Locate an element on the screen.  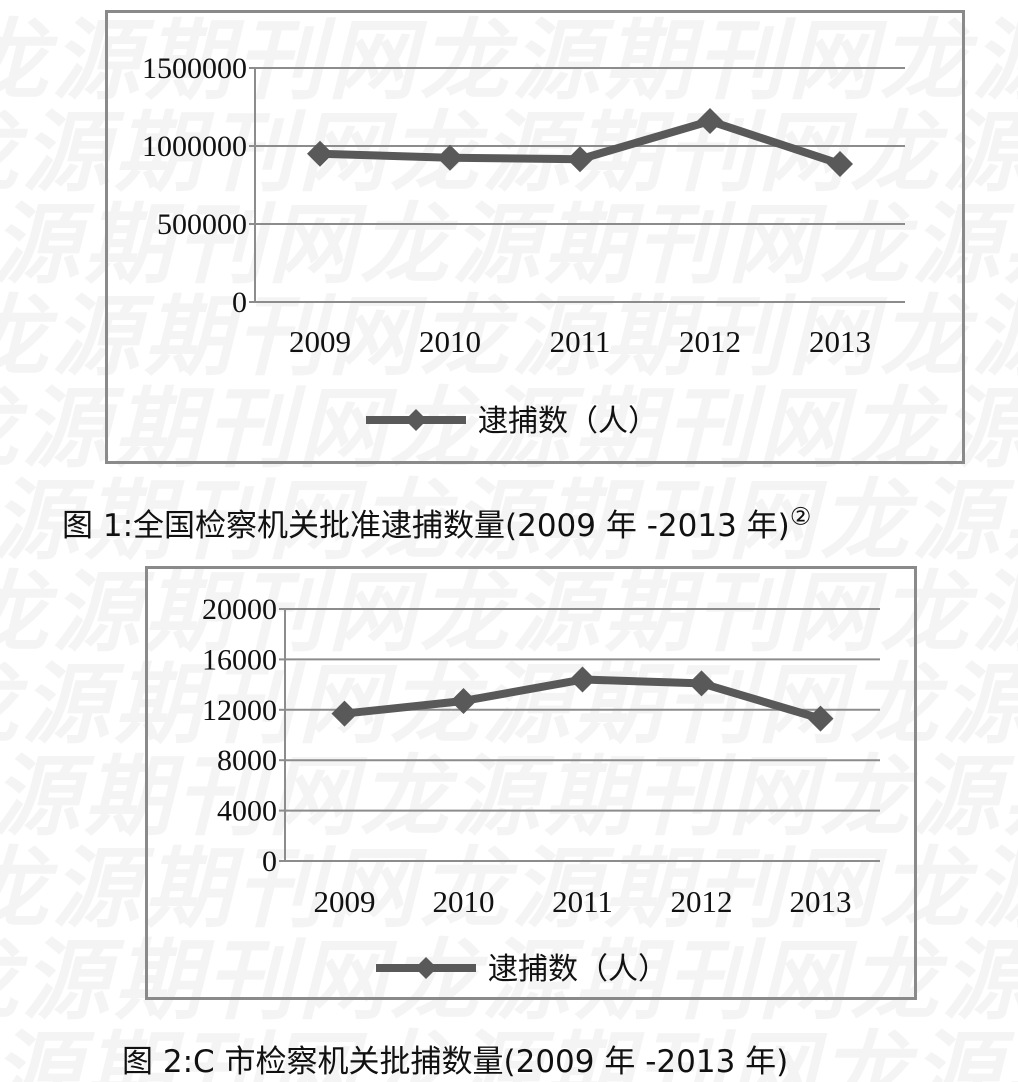
y-tick-label: 20000 is located at coordinates (239, 609).